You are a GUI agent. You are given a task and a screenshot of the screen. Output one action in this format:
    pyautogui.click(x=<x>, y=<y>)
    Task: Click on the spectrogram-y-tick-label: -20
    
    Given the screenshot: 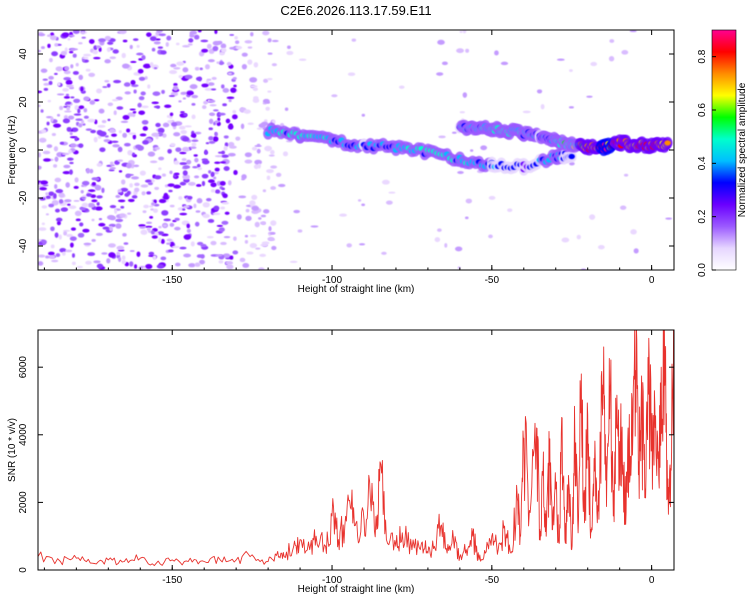 What is the action you would take?
    pyautogui.click(x=23, y=197)
    